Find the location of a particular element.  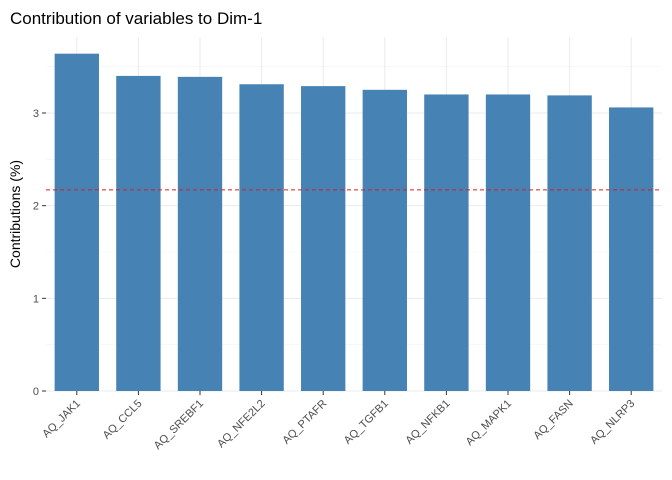

bar-aq-nlrp3 is located at coordinates (631, 249).